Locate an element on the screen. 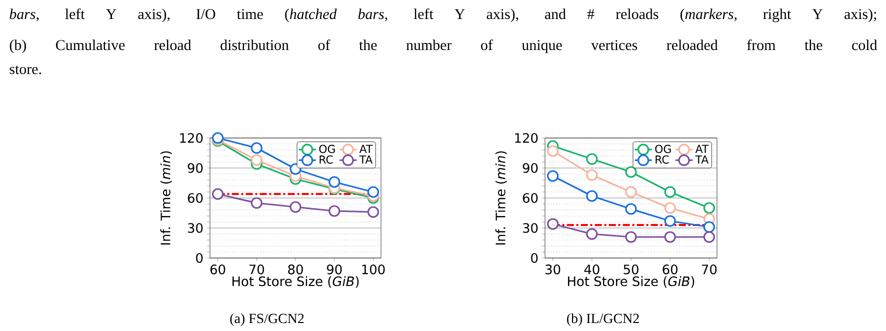 This screenshot has height=331, width=886. x-tick-label: 100 is located at coordinates (373, 269).